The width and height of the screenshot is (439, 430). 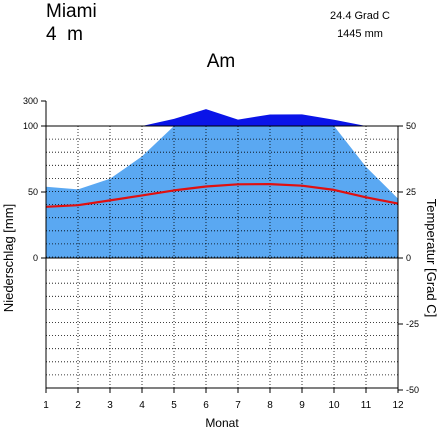 What do you see at coordinates (222, 423) in the screenshot?
I see `x-axis-label: Monat` at bounding box center [222, 423].